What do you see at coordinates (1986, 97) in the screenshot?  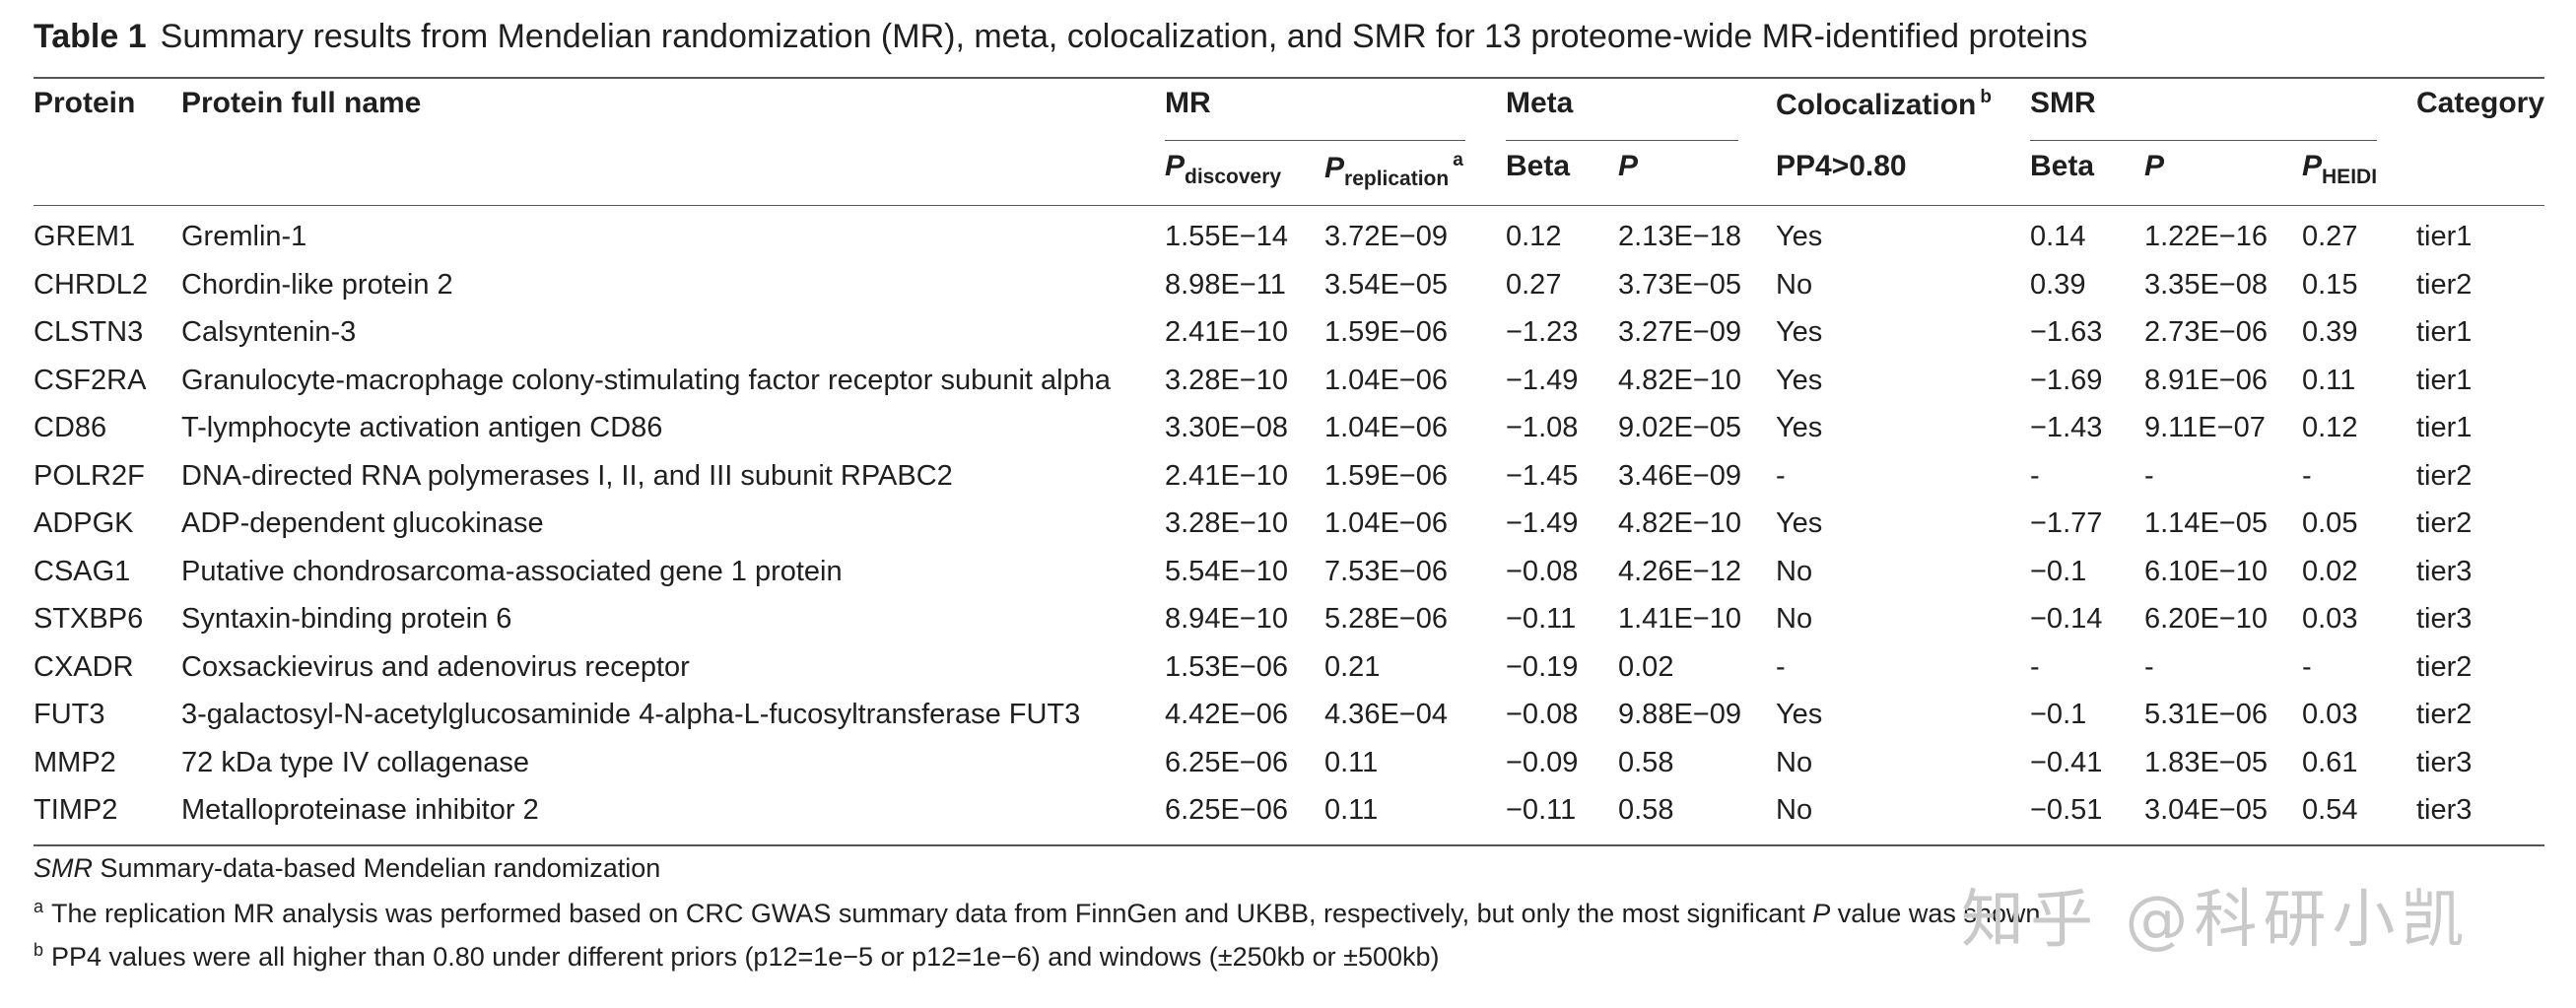 I see `footnote-marker-b: b` at bounding box center [1986, 97].